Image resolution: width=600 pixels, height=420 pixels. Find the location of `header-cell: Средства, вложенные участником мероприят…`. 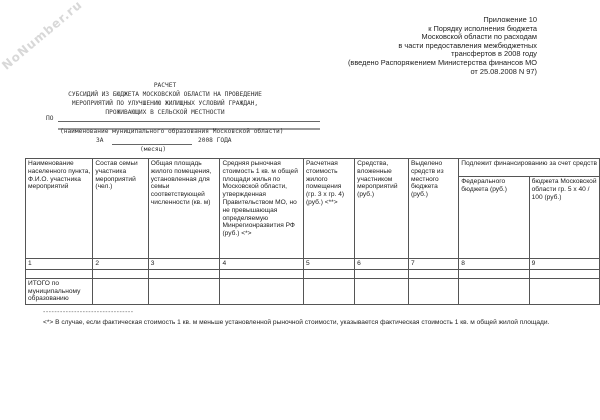

header-cell: Средства, вложенные участником мероприят… is located at coordinates (381, 208).